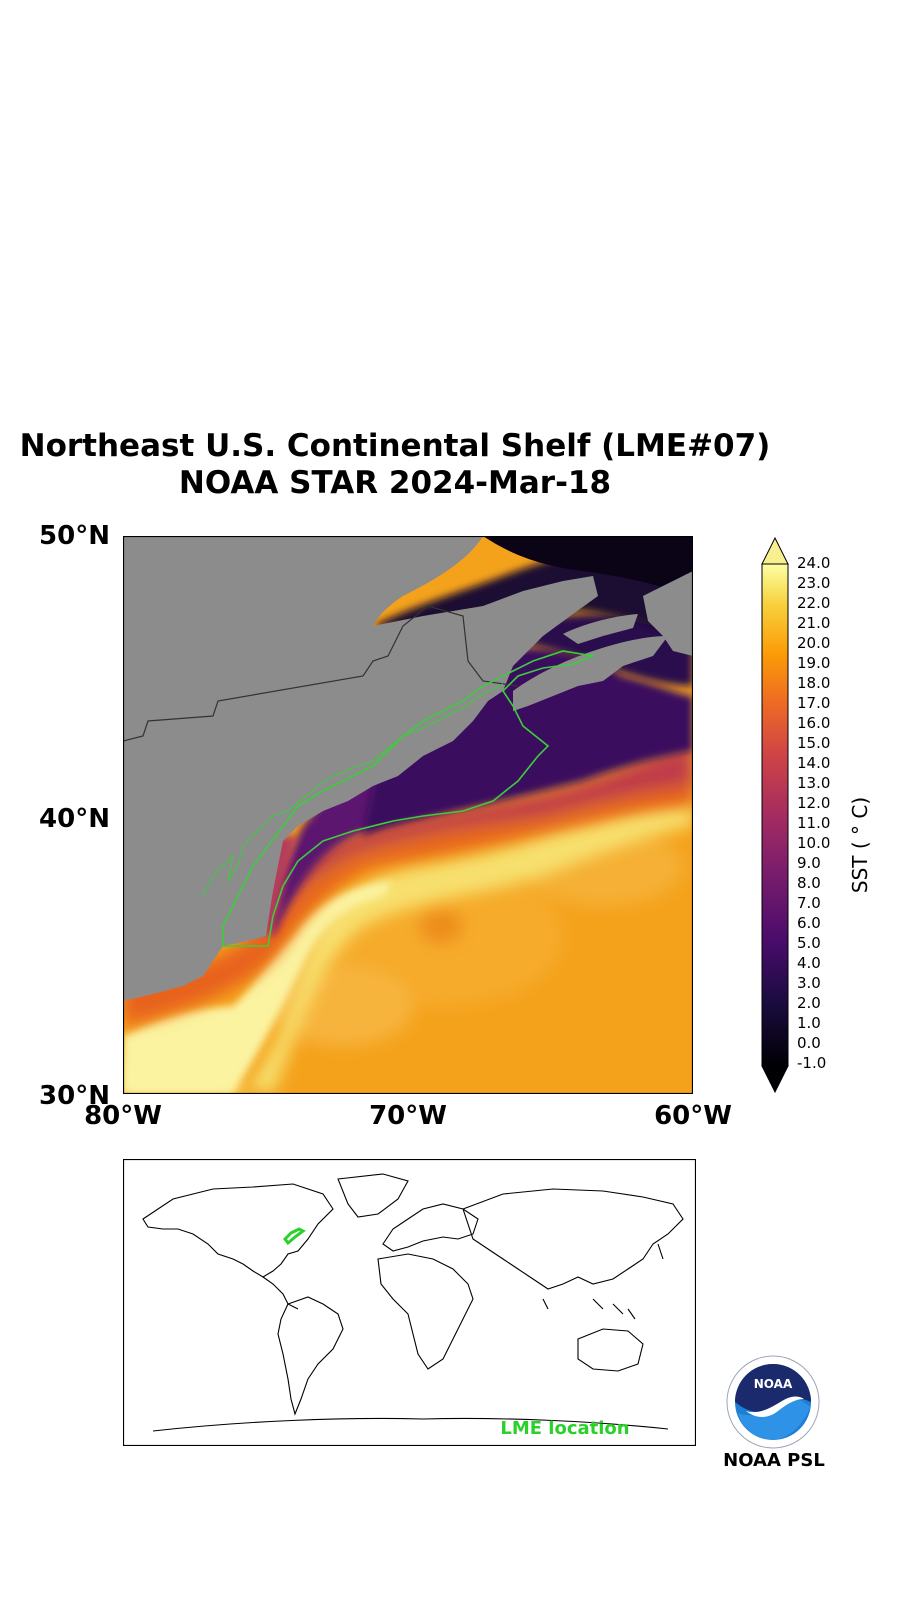 Image resolution: width=900 pixels, height=1600 pixels. What do you see at coordinates (565, 1428) in the screenshot?
I see `inset-label: LME location` at bounding box center [565, 1428].